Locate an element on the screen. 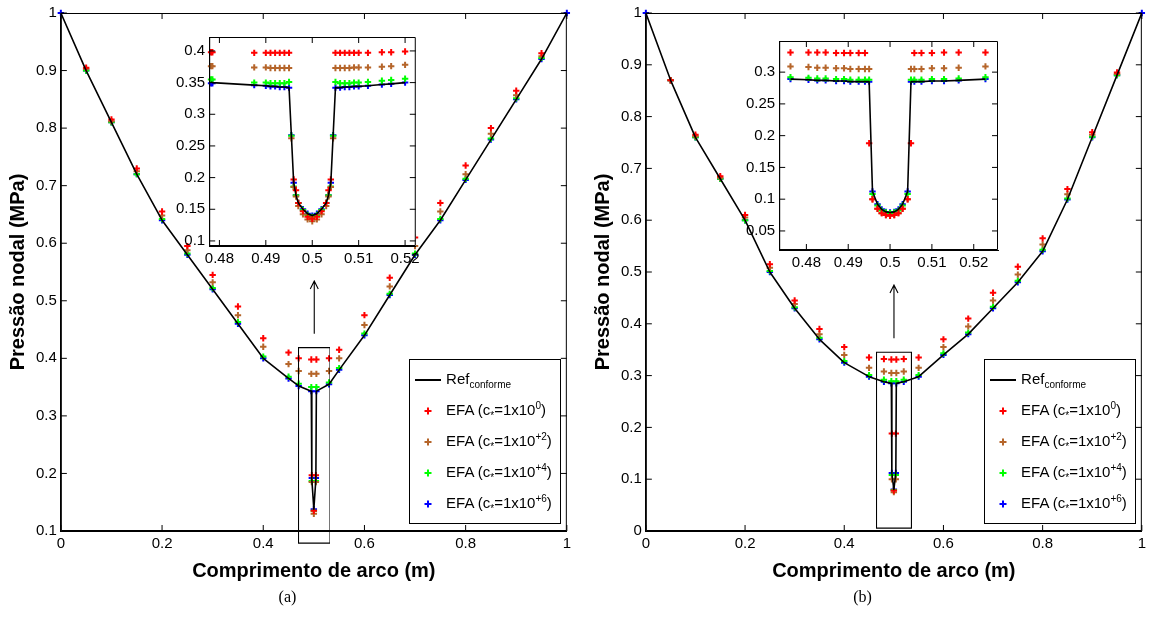  text: (a) is located at coordinates (287, 597).